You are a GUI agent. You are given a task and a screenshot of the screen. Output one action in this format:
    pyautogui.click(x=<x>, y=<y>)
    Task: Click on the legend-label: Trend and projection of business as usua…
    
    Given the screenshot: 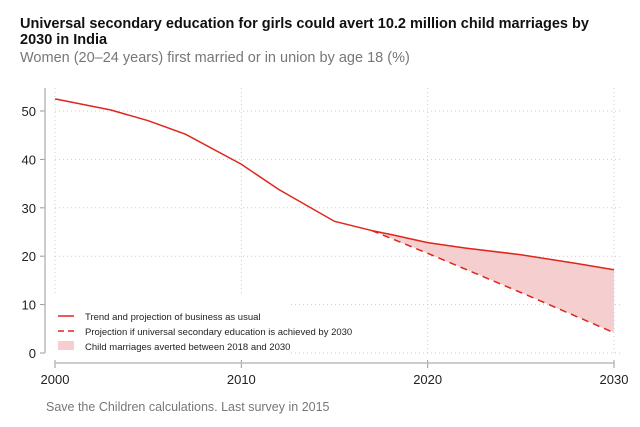 What is the action you would take?
    pyautogui.click(x=173, y=317)
    